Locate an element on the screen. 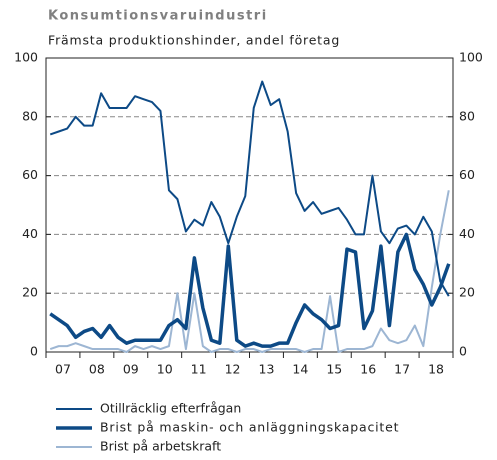 The width and height of the screenshot is (497, 460). y-tick-label: 20 is located at coordinates (30, 292).